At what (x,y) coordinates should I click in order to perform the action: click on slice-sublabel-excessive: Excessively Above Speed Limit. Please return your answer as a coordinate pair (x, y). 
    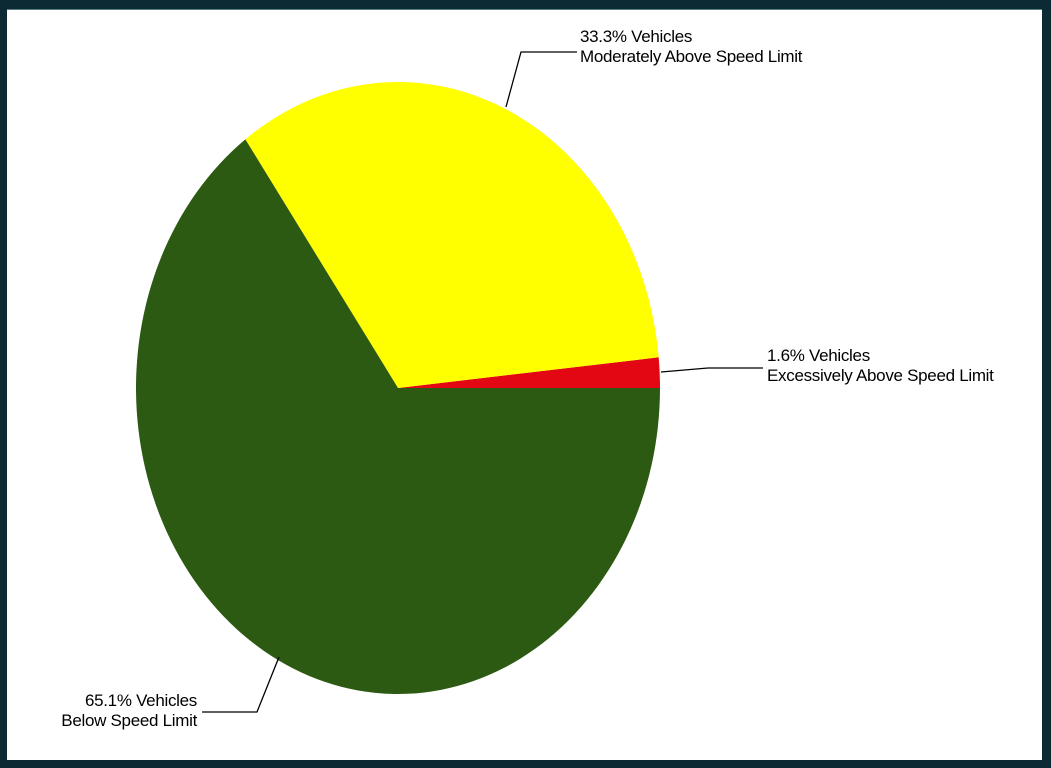
    Looking at the image, I should click on (880, 375).